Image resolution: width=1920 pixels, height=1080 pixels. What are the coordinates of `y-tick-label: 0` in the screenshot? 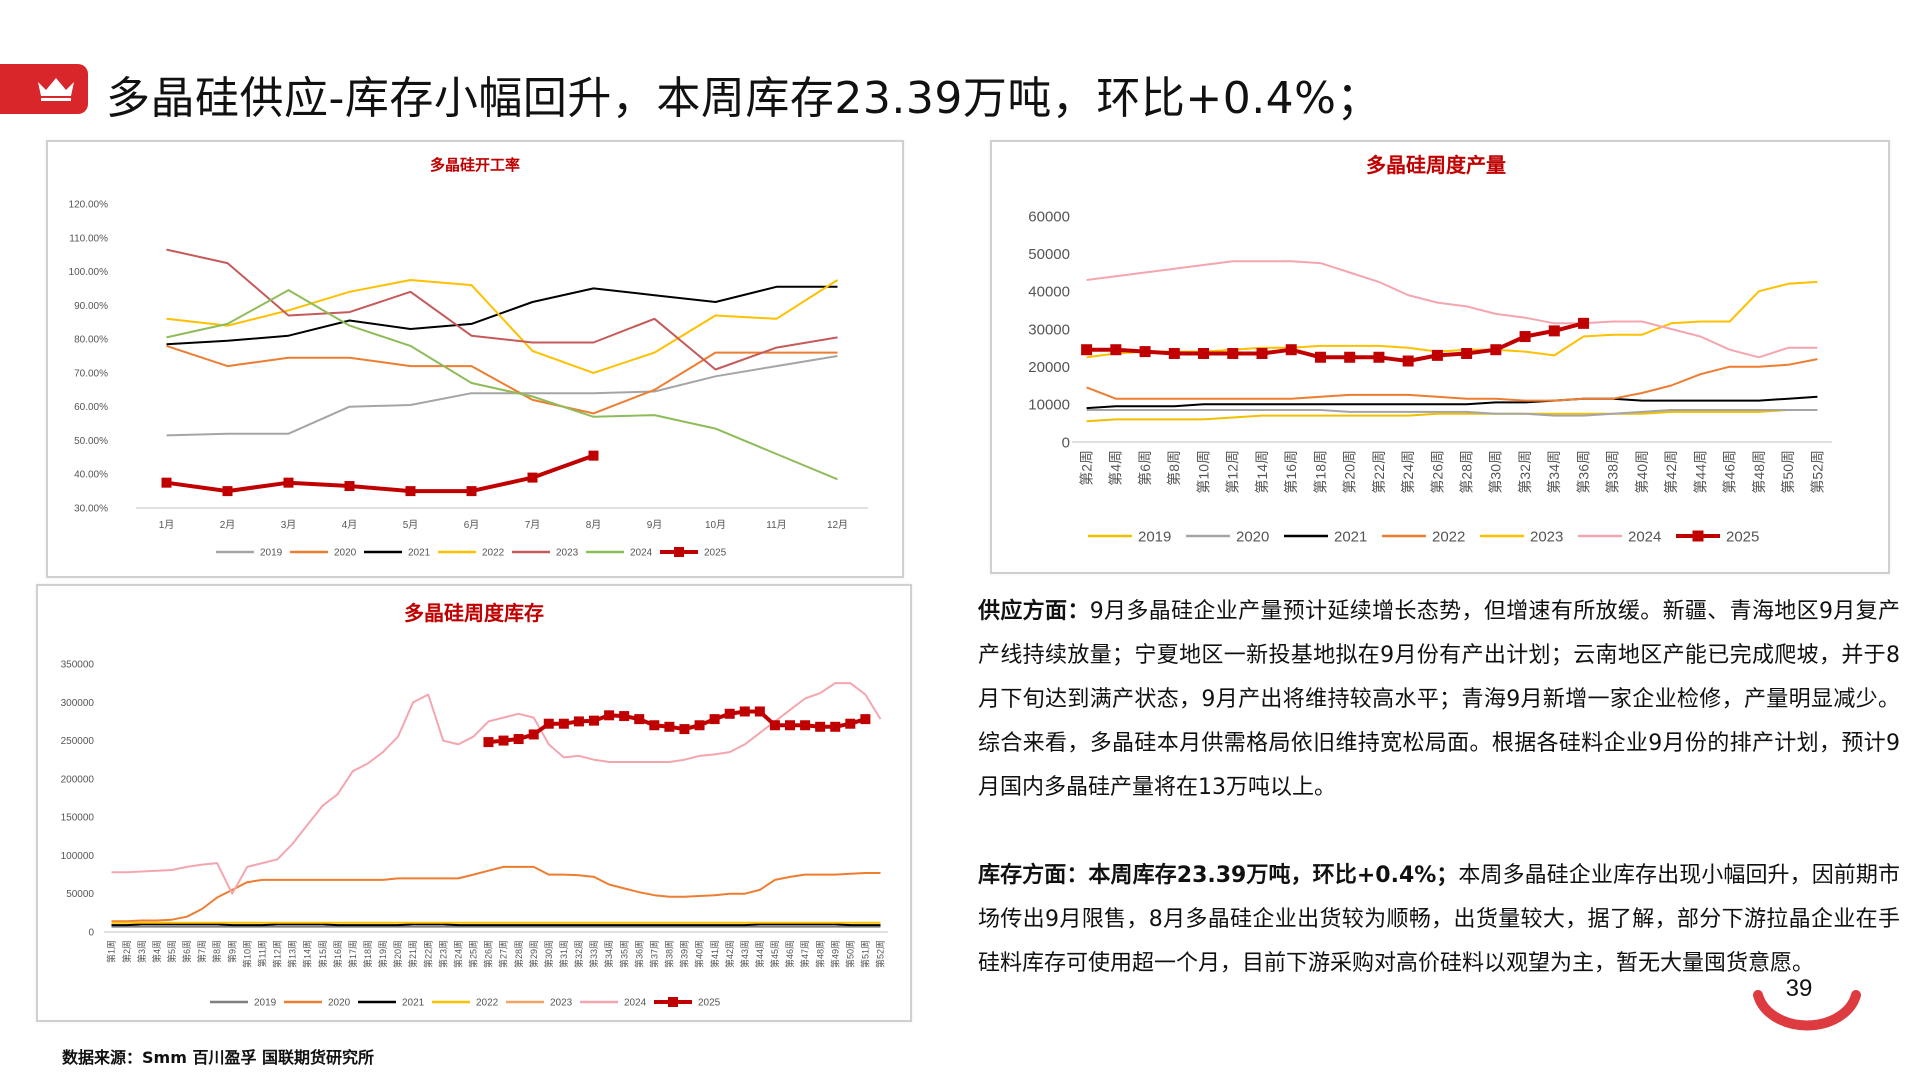 It's located at (91, 933).